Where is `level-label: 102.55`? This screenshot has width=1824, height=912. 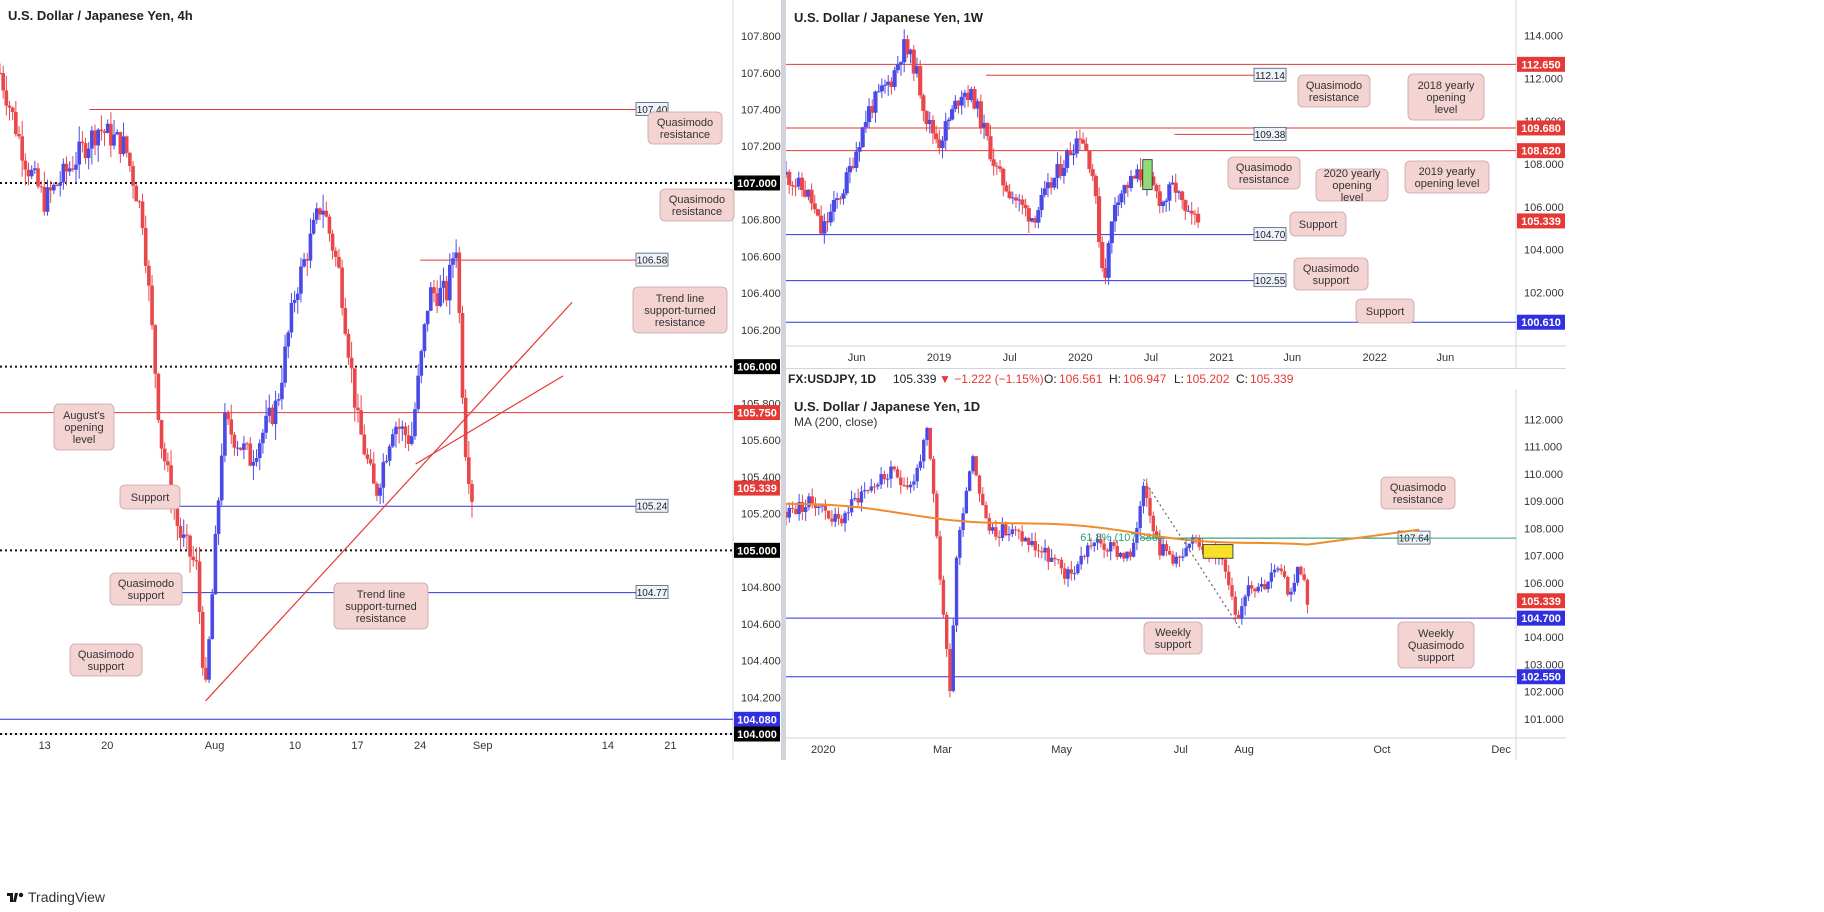
level-label: 102.55 is located at coordinates (1270, 281).